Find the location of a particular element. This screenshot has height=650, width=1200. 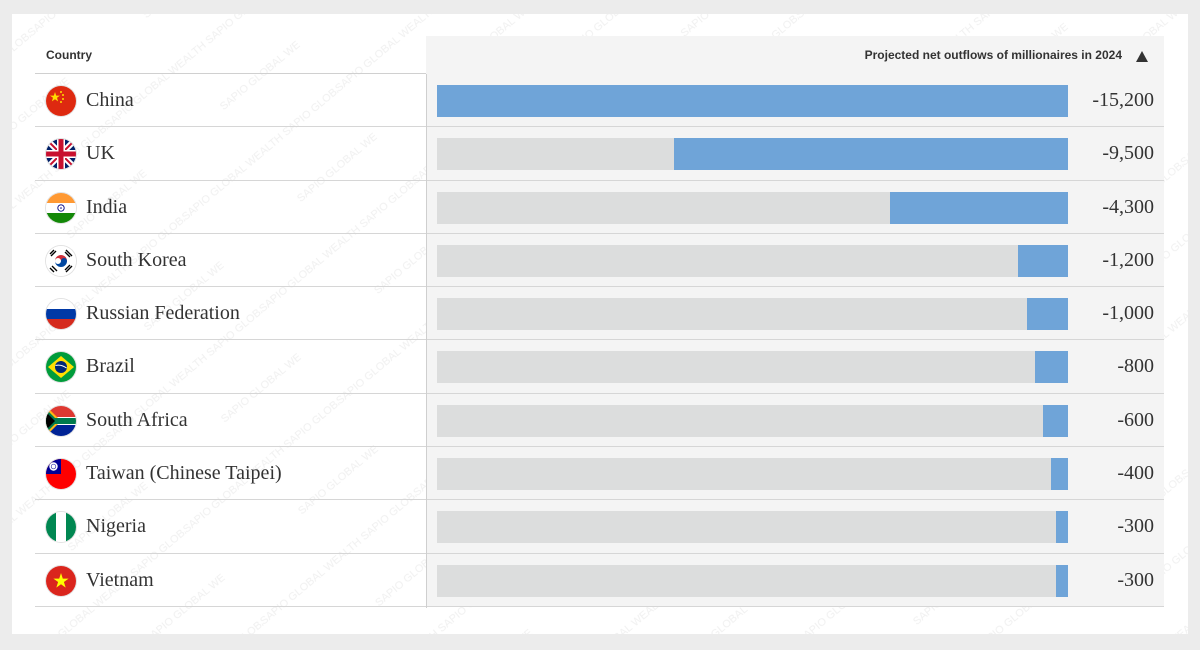

data-label: -15,200 is located at coordinates (1123, 100).